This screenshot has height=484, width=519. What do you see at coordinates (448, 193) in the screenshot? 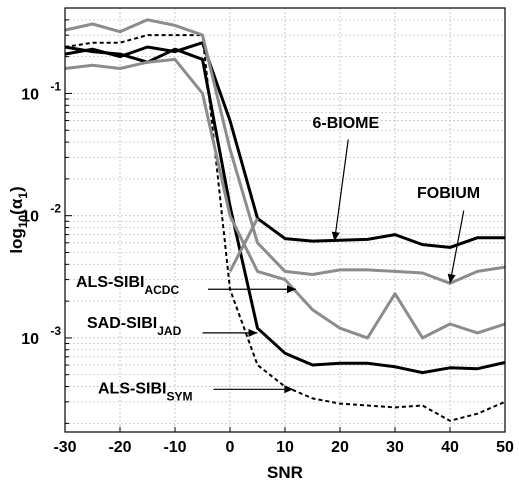
I see `annotation-label: FOBIUM` at bounding box center [448, 193].